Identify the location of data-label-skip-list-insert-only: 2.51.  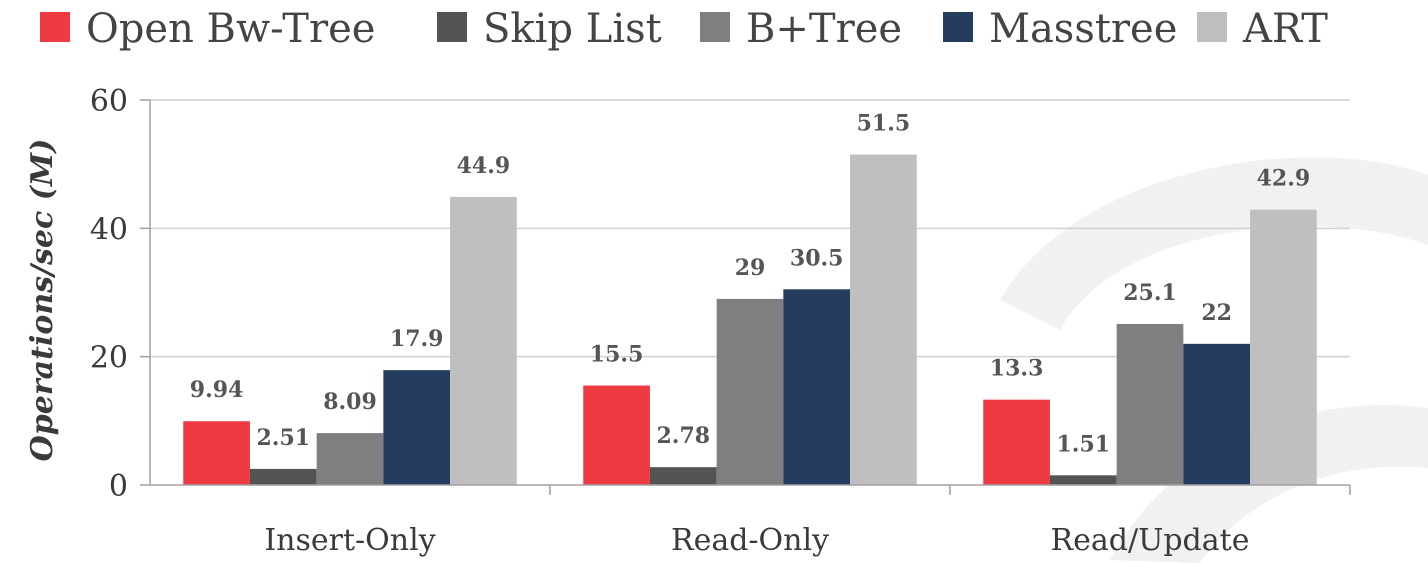
(284, 438).